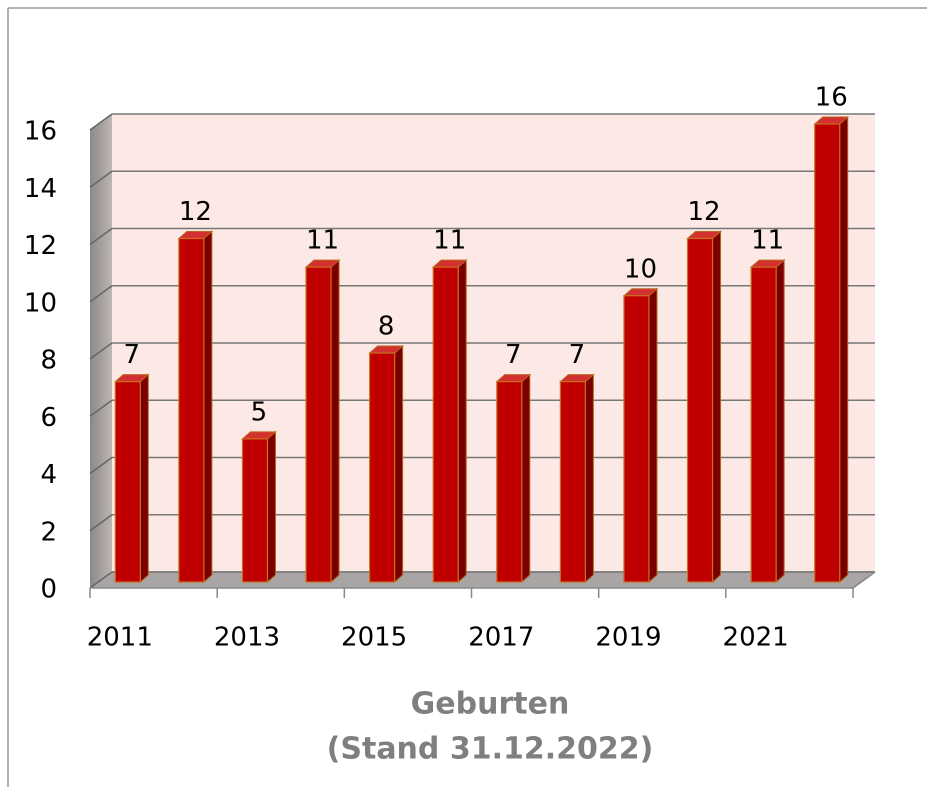 The image size is (927, 787). I want to click on y-tick-label: 6, so click(48, 418).